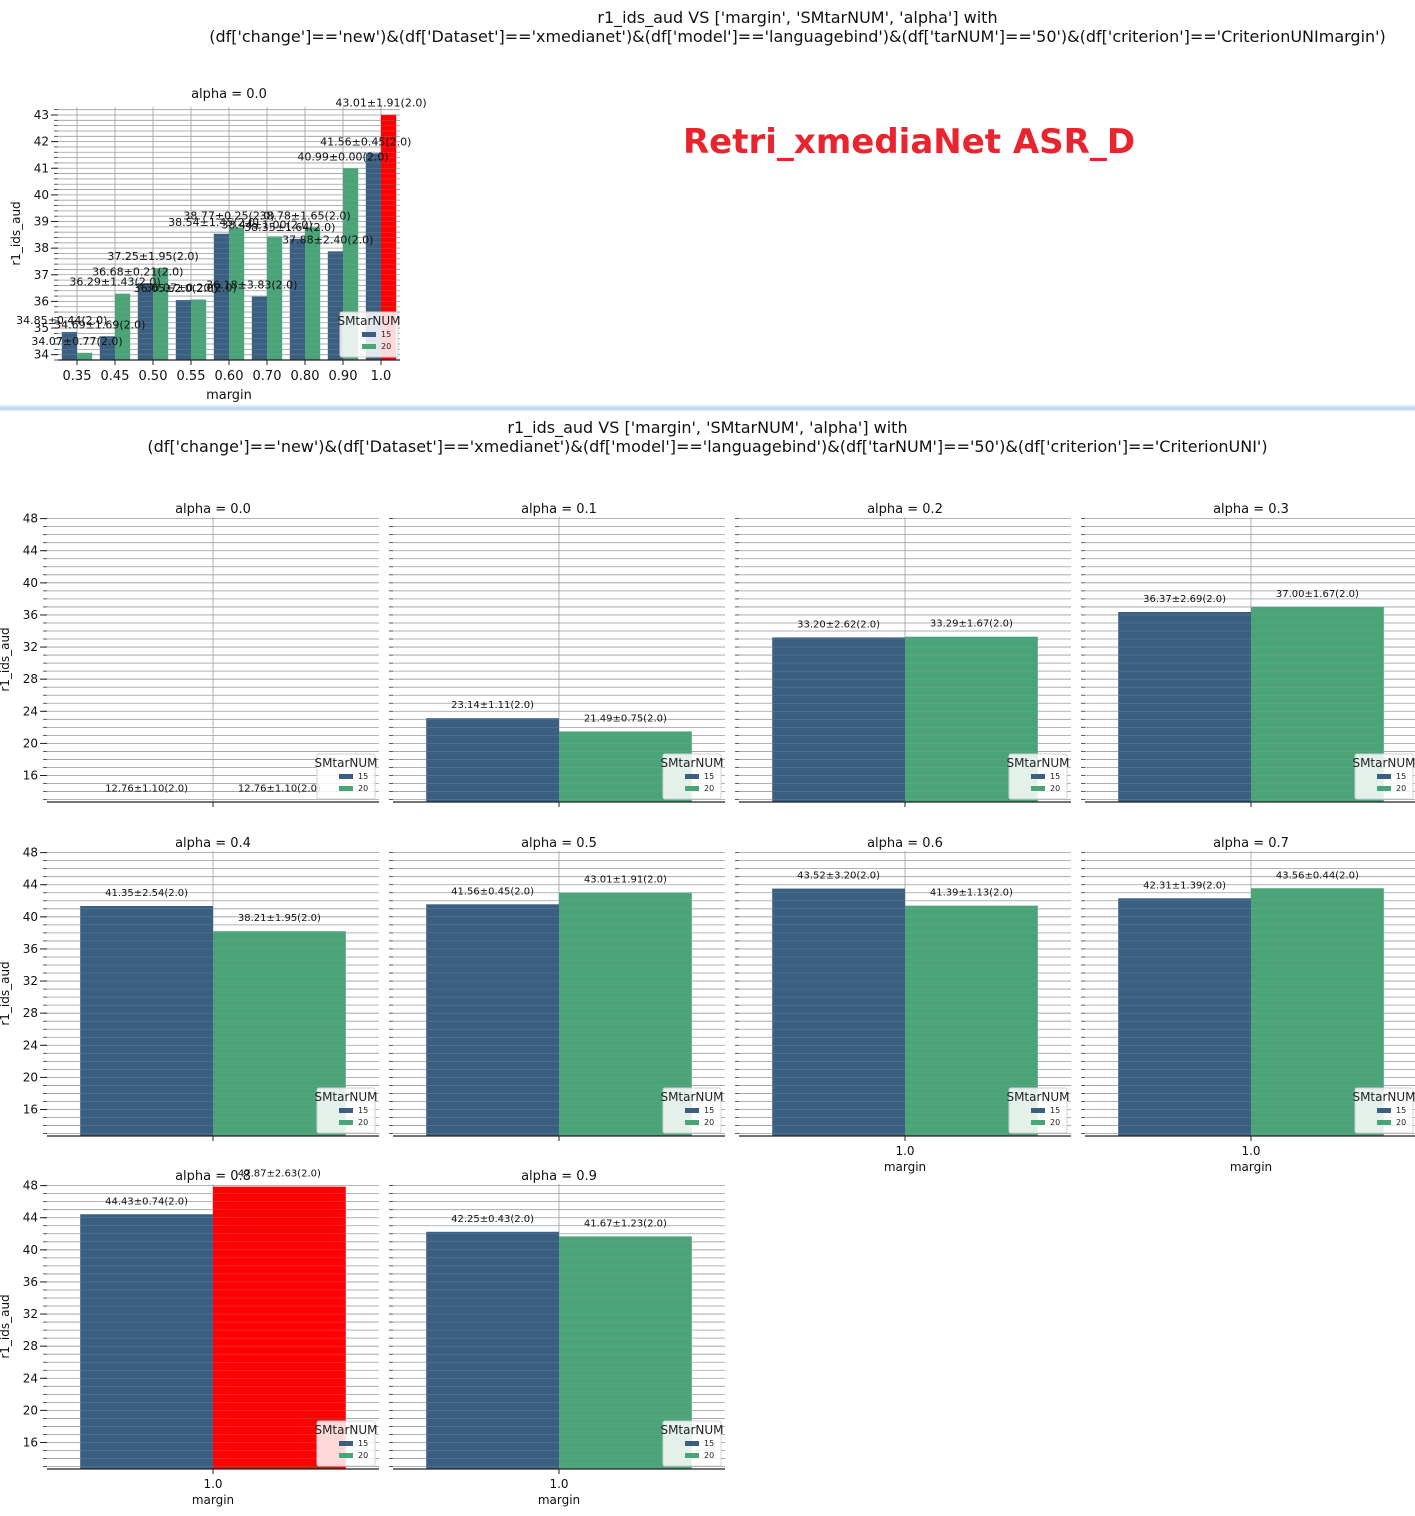  I want to click on panel-title: alpha = 0.3, so click(1251, 509).